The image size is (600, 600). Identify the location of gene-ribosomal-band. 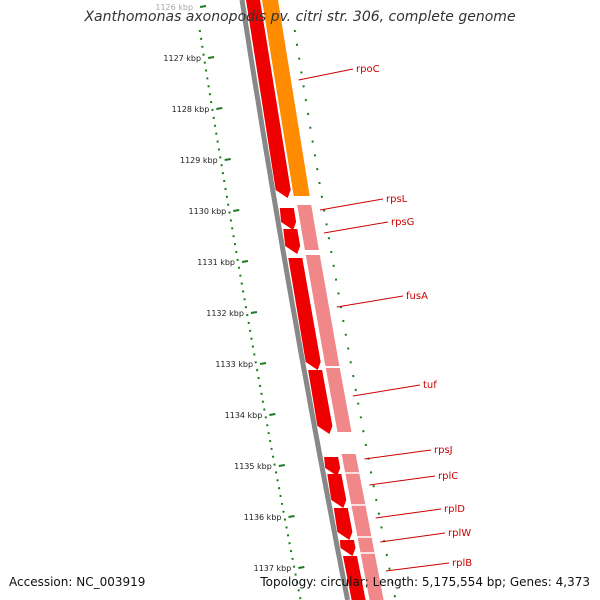
(362, 527).